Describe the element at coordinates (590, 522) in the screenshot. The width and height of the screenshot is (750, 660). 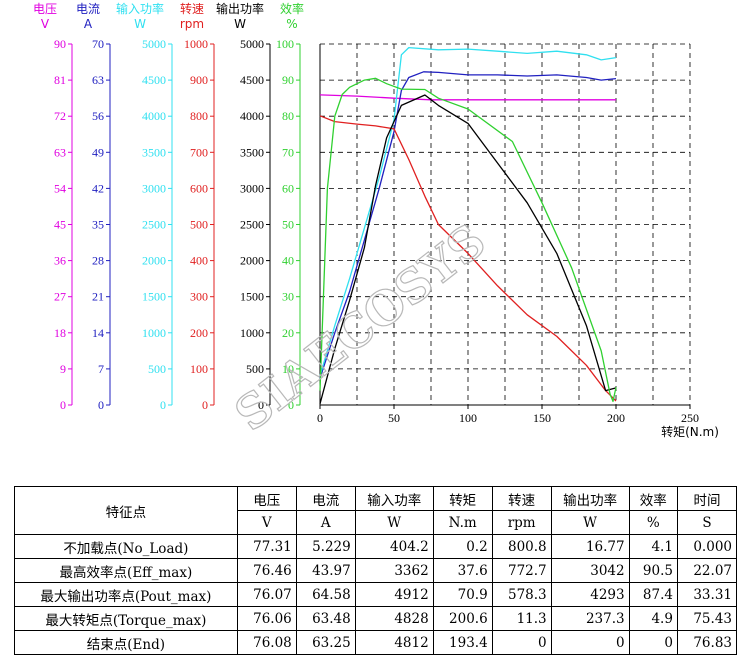
I see `unit-output-power: W` at that location.